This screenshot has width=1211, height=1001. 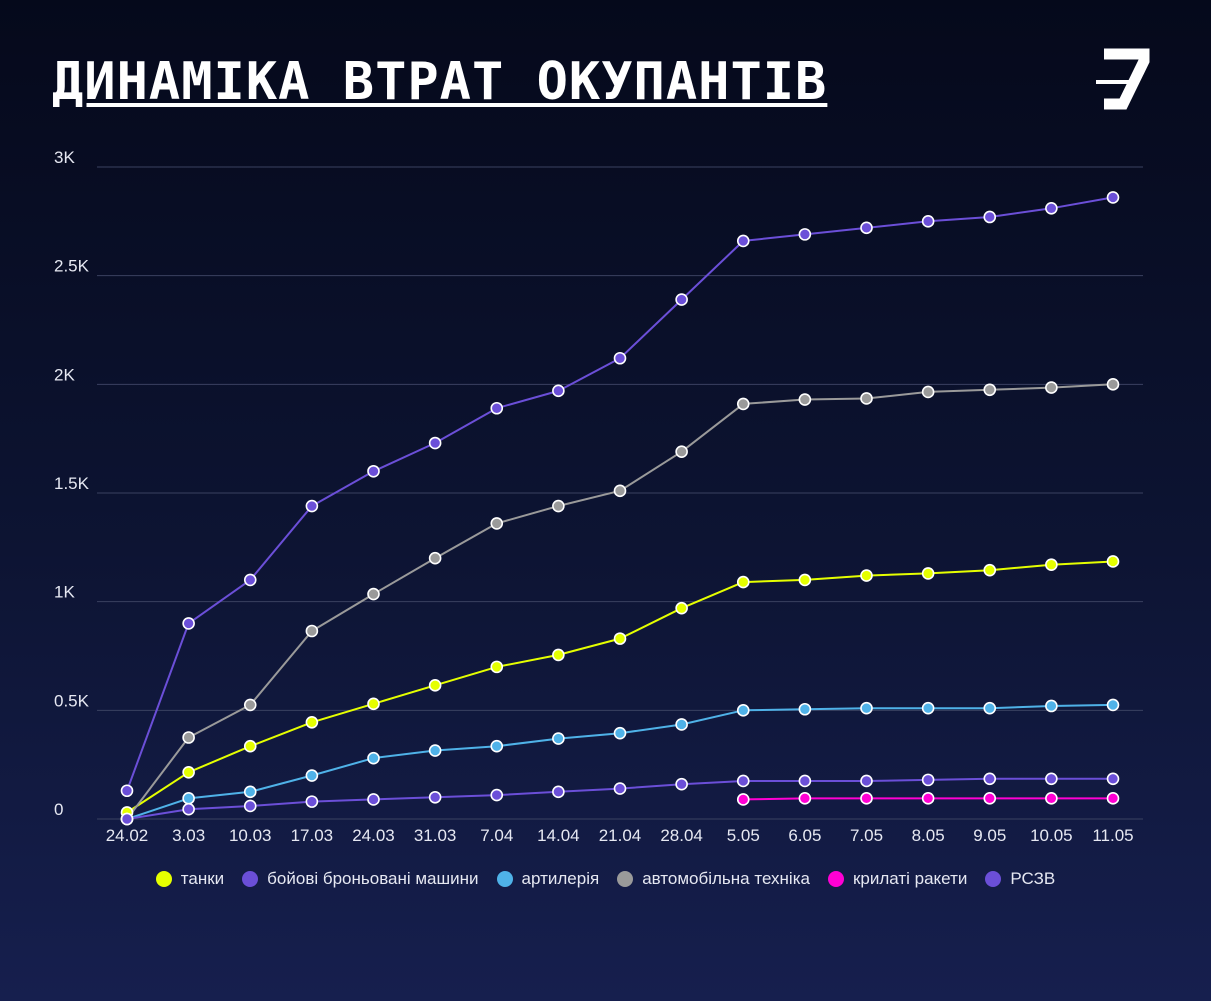 I want to click on x-tick-label: 10.03, so click(x=250, y=835).